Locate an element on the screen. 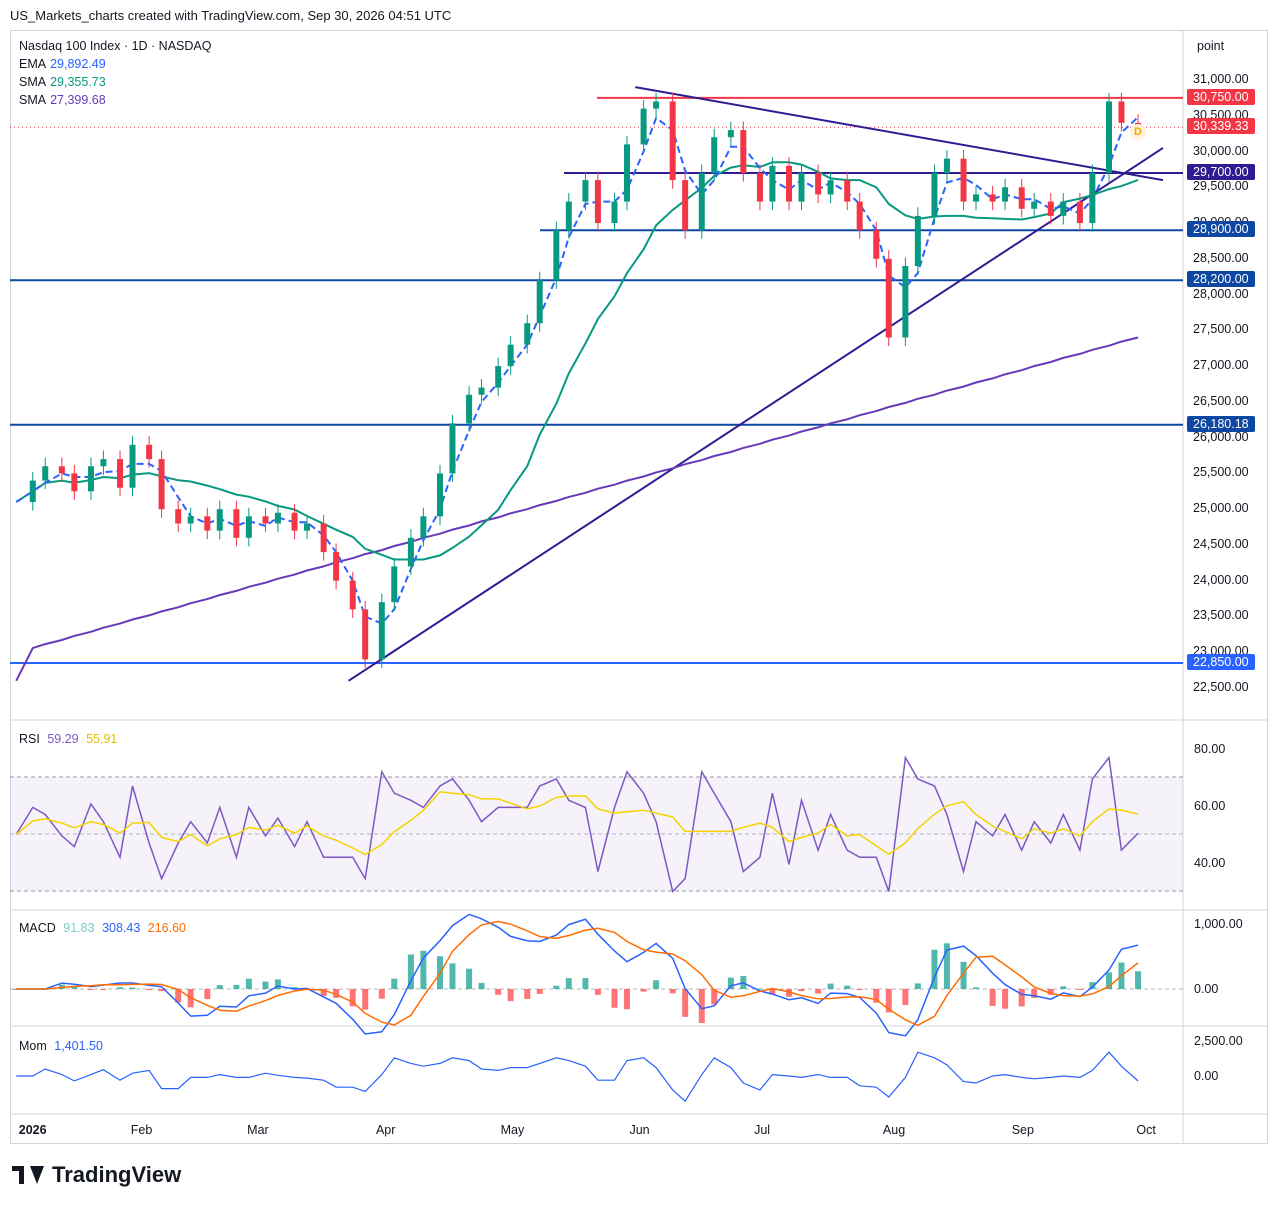 The image size is (1280, 1209). ema-label: EMA is located at coordinates (33, 64).